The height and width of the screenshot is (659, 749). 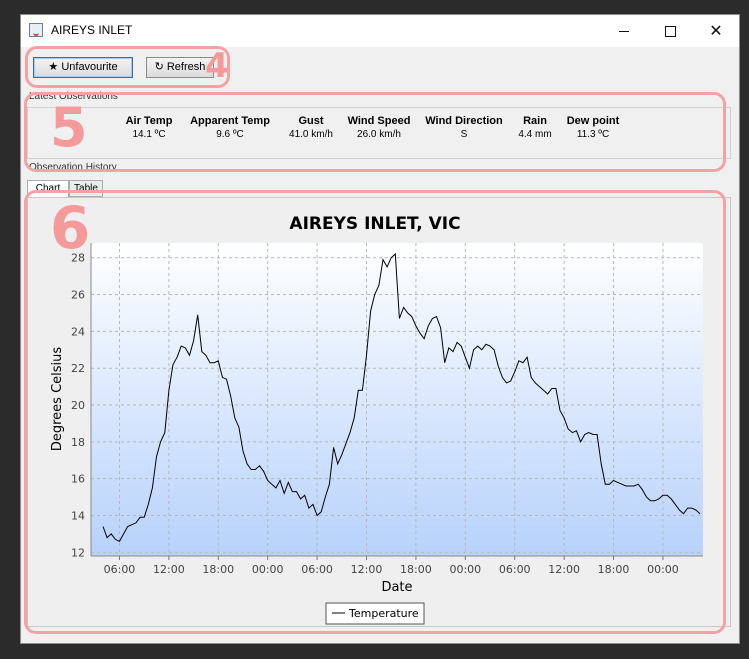 What do you see at coordinates (311, 134) in the screenshot?
I see `obs-value: 41.0 km/h` at bounding box center [311, 134].